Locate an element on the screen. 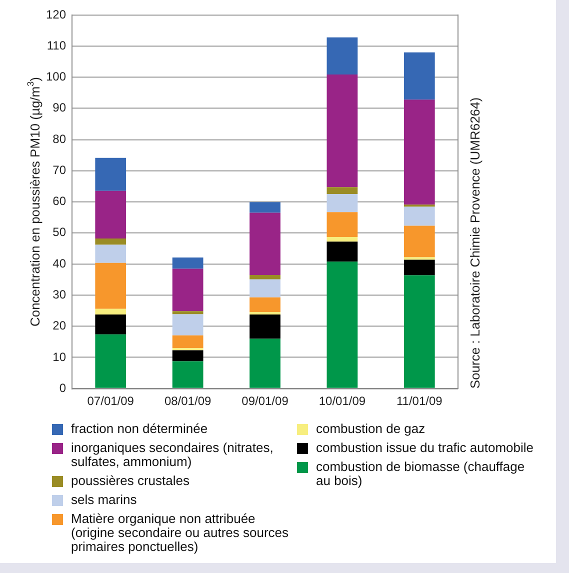  legend-label: combustion de biomasse (chauffage au bois) is located at coordinates (421, 473).